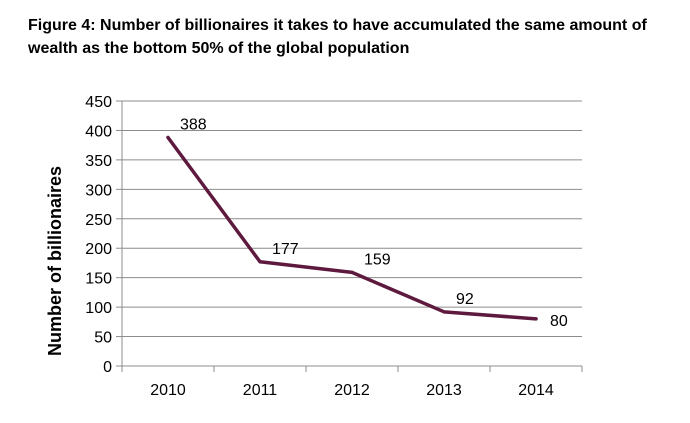 The height and width of the screenshot is (423, 690). I want to click on y-tick-labels: 0 50 100 150 200 250 300 350 400 450, so click(98, 235).